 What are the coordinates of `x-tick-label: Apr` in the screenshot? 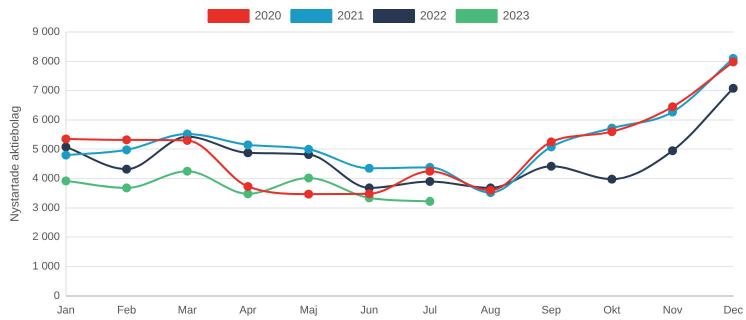 It's located at (248, 310).